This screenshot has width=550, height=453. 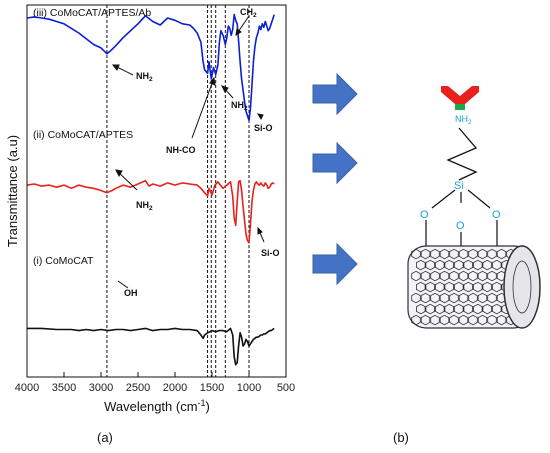 What do you see at coordinates (27, 388) in the screenshot?
I see `x-tick-label: 4000` at bounding box center [27, 388].